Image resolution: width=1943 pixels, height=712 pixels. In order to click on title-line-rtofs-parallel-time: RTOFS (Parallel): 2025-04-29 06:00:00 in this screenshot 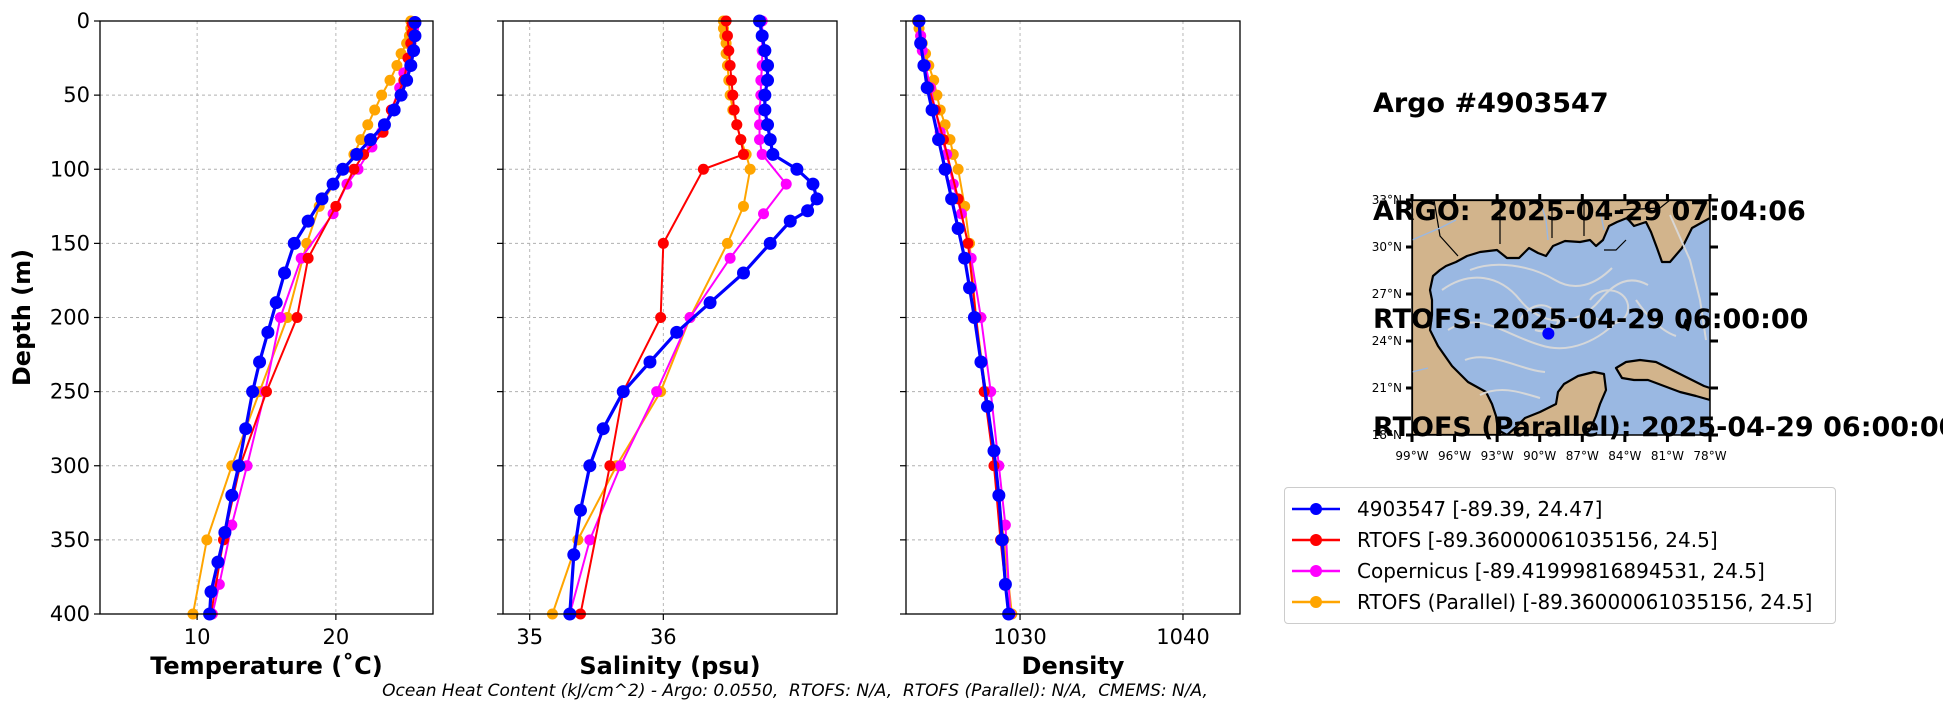, I will do `click(1658, 427)`.